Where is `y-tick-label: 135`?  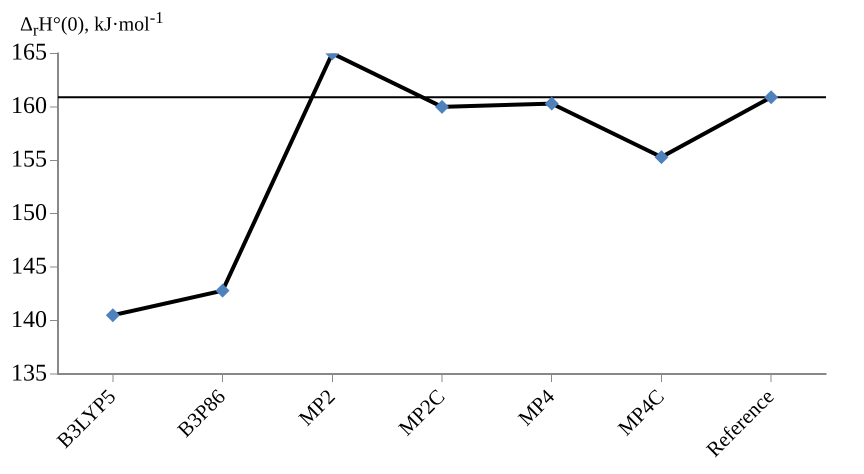 y-tick-label: 135 is located at coordinates (29, 373).